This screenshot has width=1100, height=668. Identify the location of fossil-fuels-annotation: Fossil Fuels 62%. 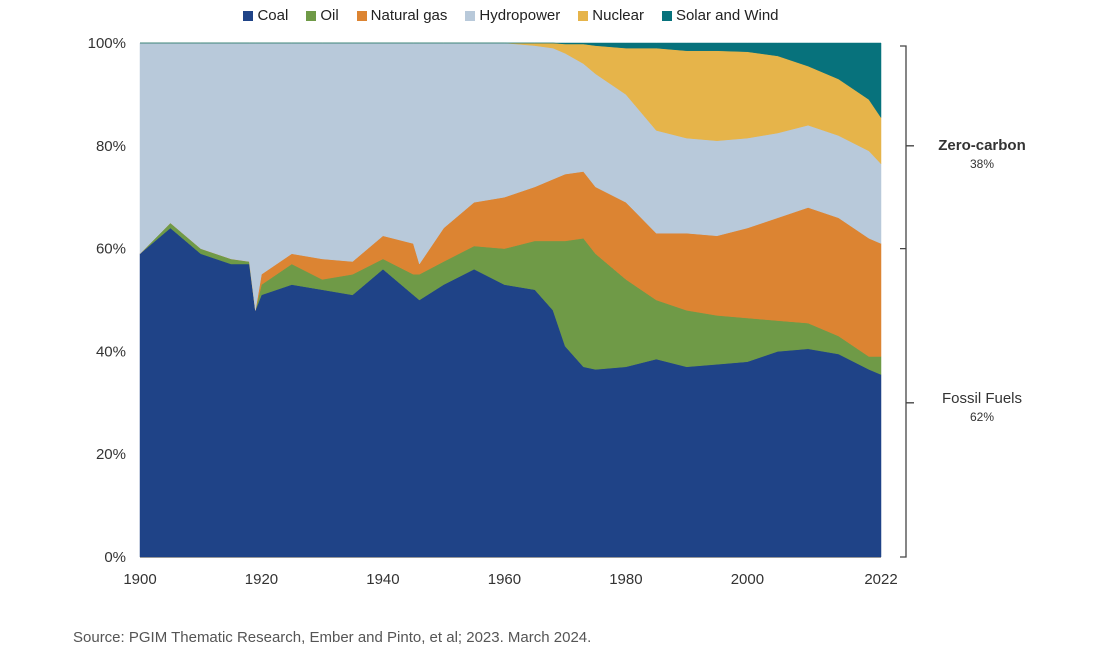
(982, 407).